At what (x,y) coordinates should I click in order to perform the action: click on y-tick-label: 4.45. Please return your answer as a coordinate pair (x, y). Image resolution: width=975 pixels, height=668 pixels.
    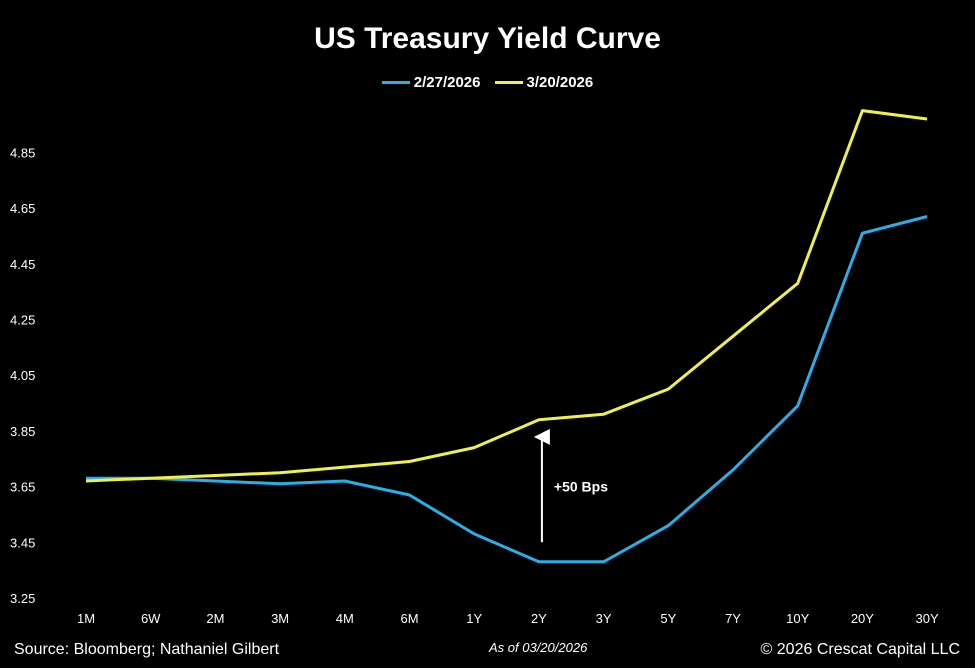
    Looking at the image, I should click on (22, 264).